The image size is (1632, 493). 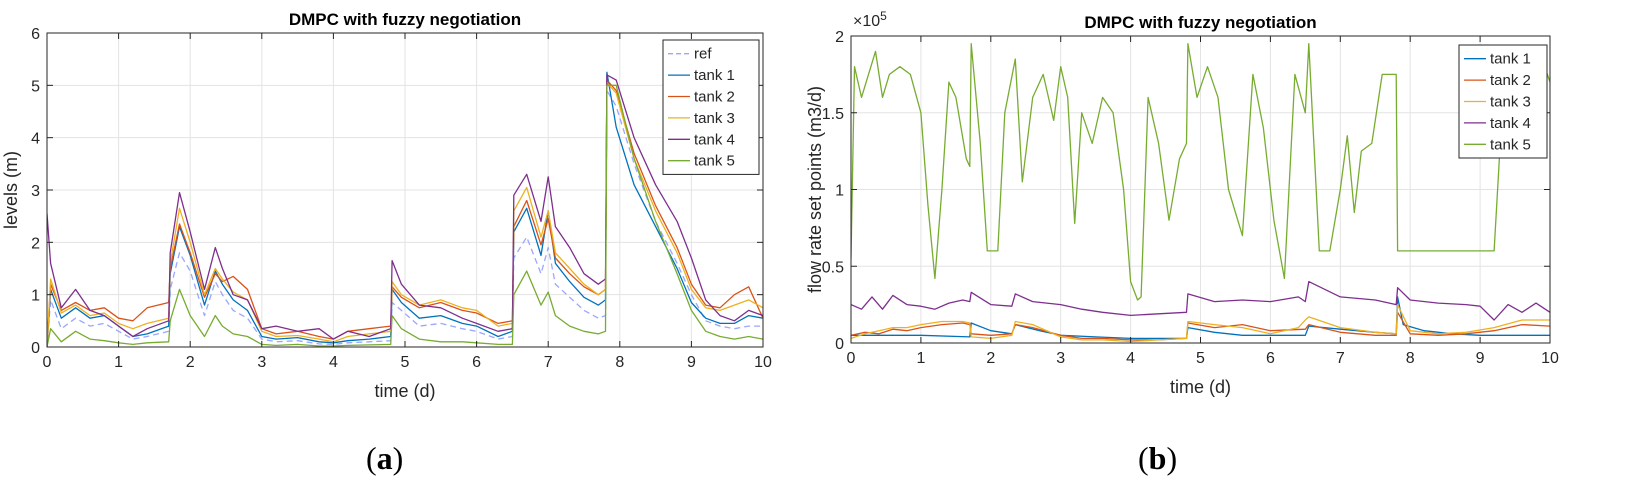 I want to click on y-axis-label: levels (m), so click(x=11, y=190).